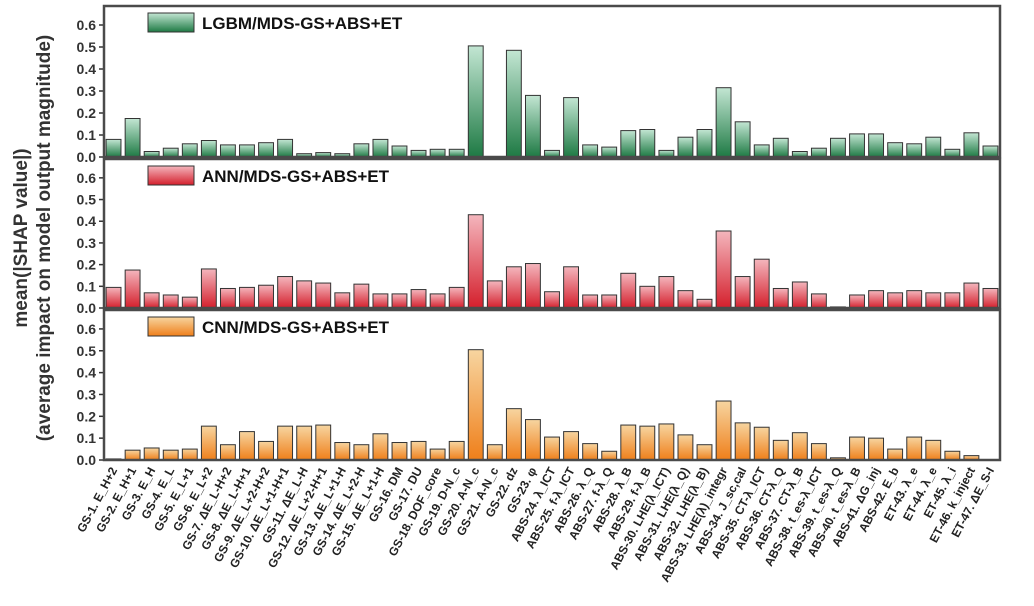 This screenshot has height=606, width=1034. Describe the element at coordinates (268, 326) in the screenshot. I see `legend: CNN/MDS-GS+ABS+ET` at that location.